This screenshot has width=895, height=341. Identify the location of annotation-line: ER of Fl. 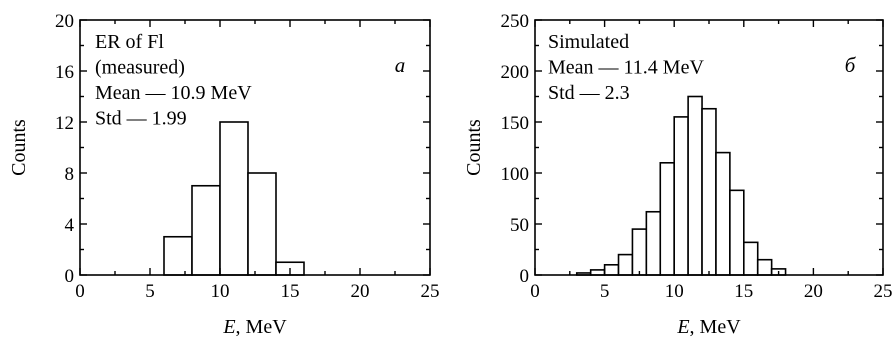
(129, 42).